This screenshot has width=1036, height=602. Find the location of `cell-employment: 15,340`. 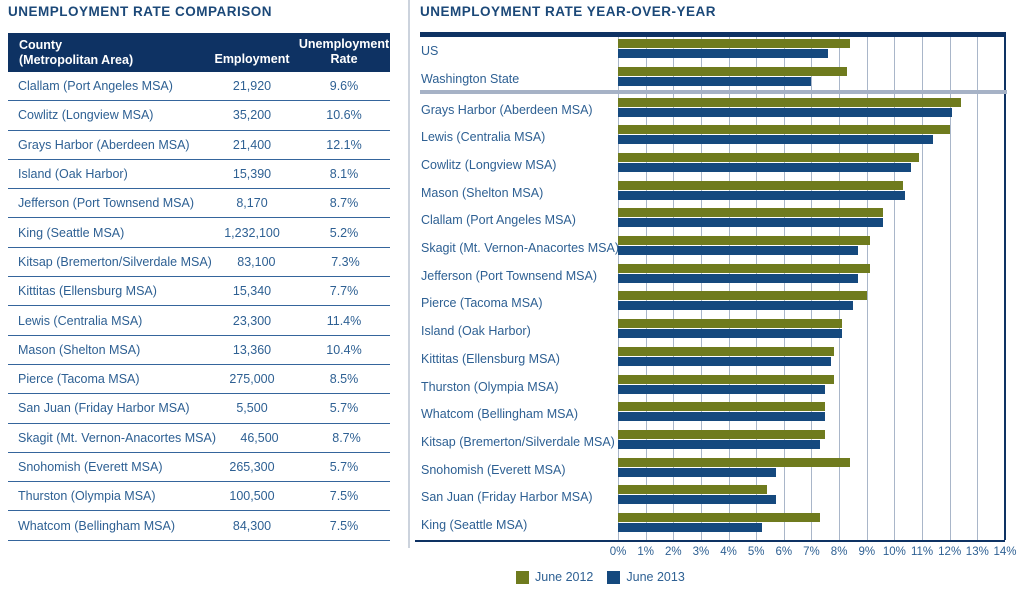

cell-employment: 15,340 is located at coordinates (252, 291).